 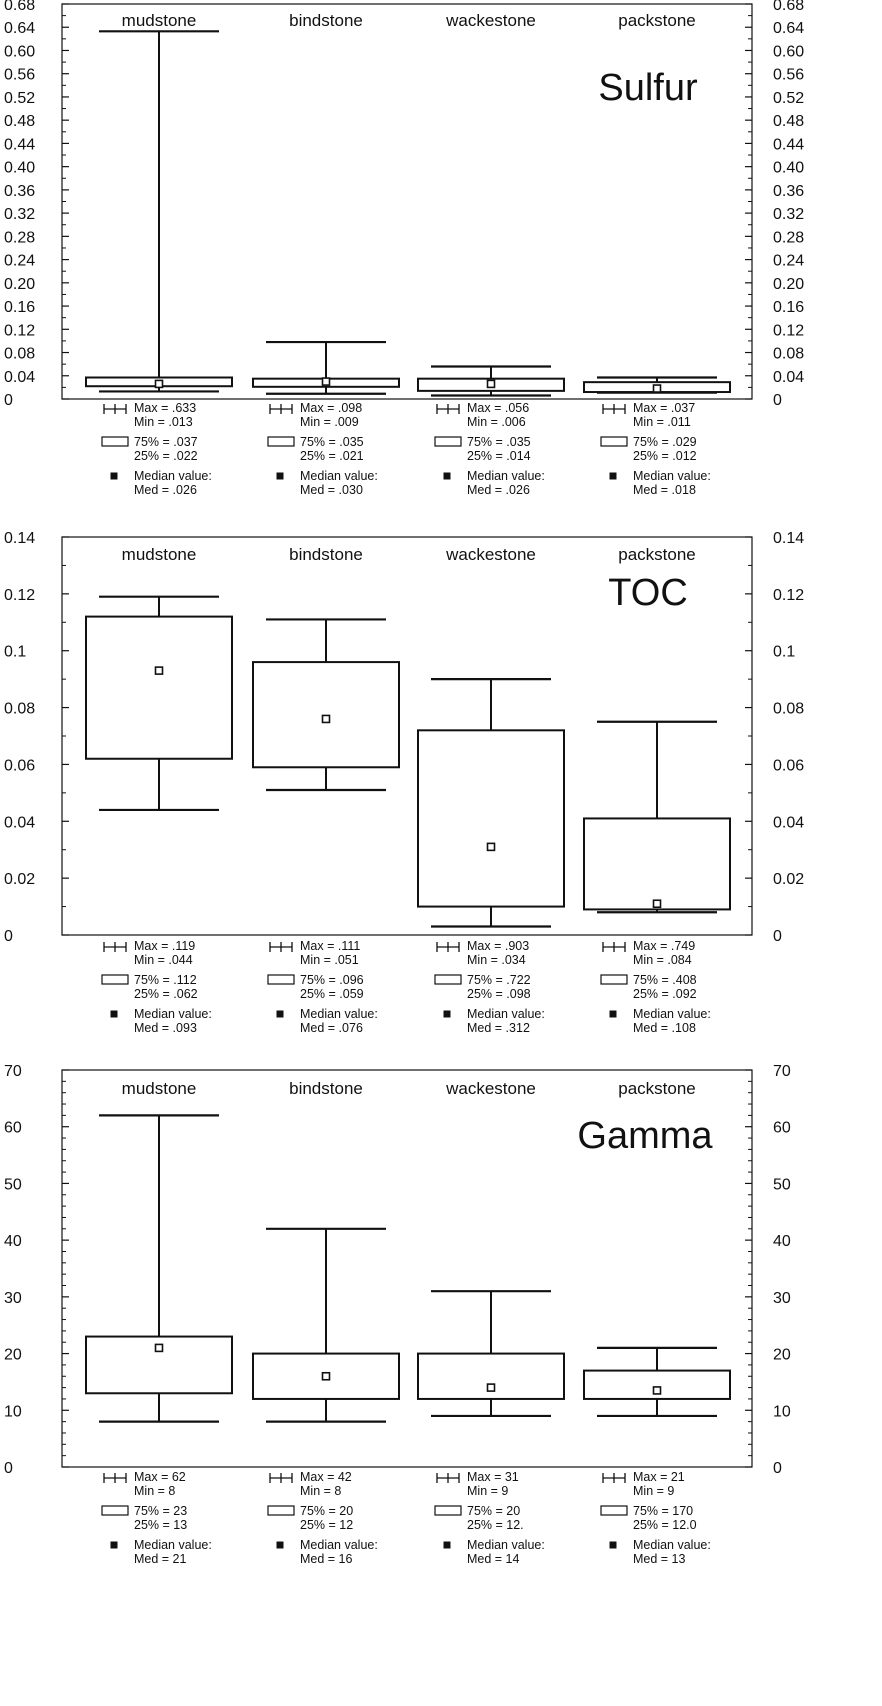 What do you see at coordinates (19, 709) in the screenshot?
I see `toc-y-tick-label: 0.08` at bounding box center [19, 709].